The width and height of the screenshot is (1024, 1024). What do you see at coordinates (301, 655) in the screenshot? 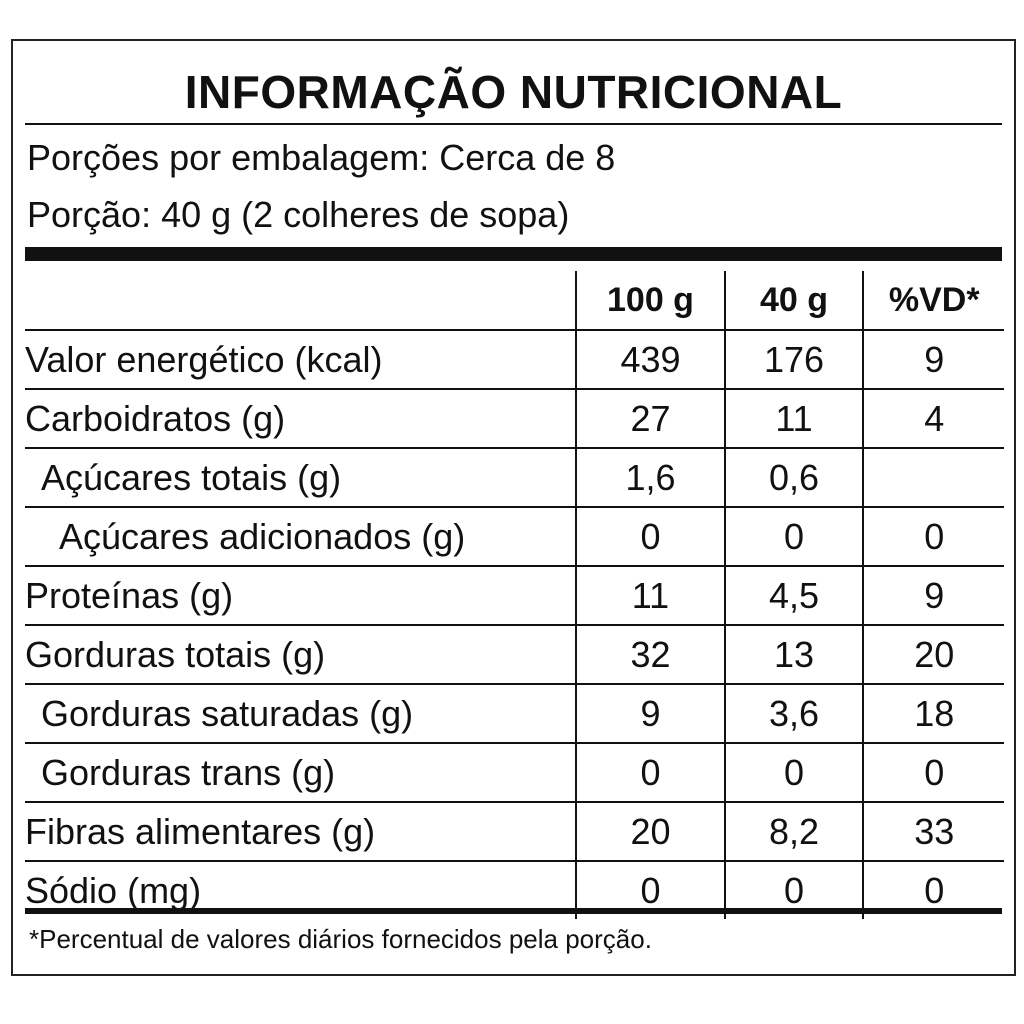
I see `nutrient-name: Gorduras totais (g)` at bounding box center [301, 655].